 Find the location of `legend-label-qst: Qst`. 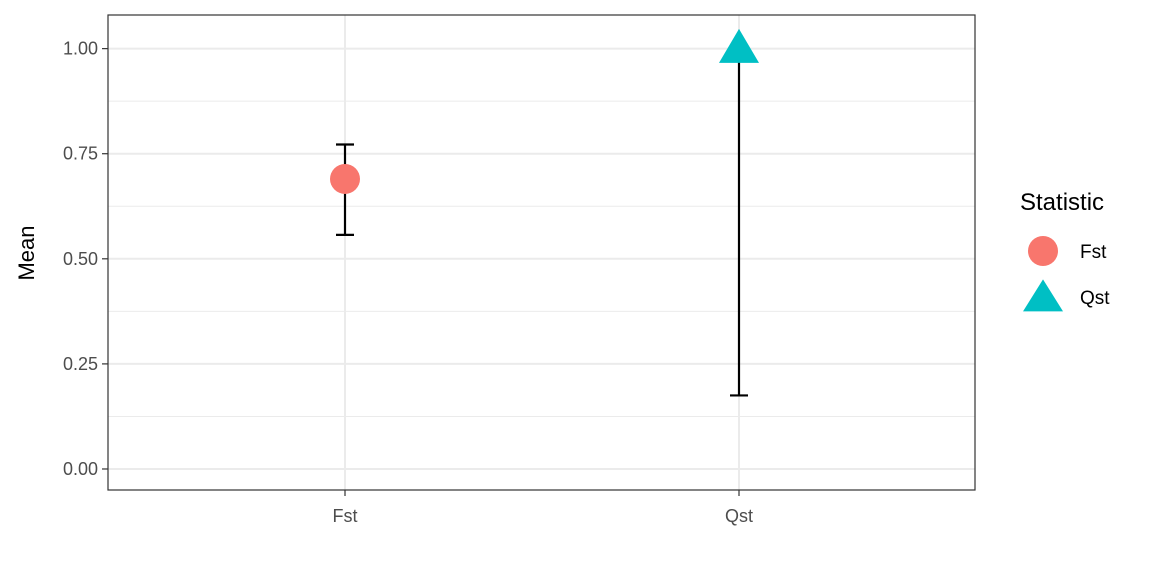

legend-label-qst: Qst is located at coordinates (1095, 298).